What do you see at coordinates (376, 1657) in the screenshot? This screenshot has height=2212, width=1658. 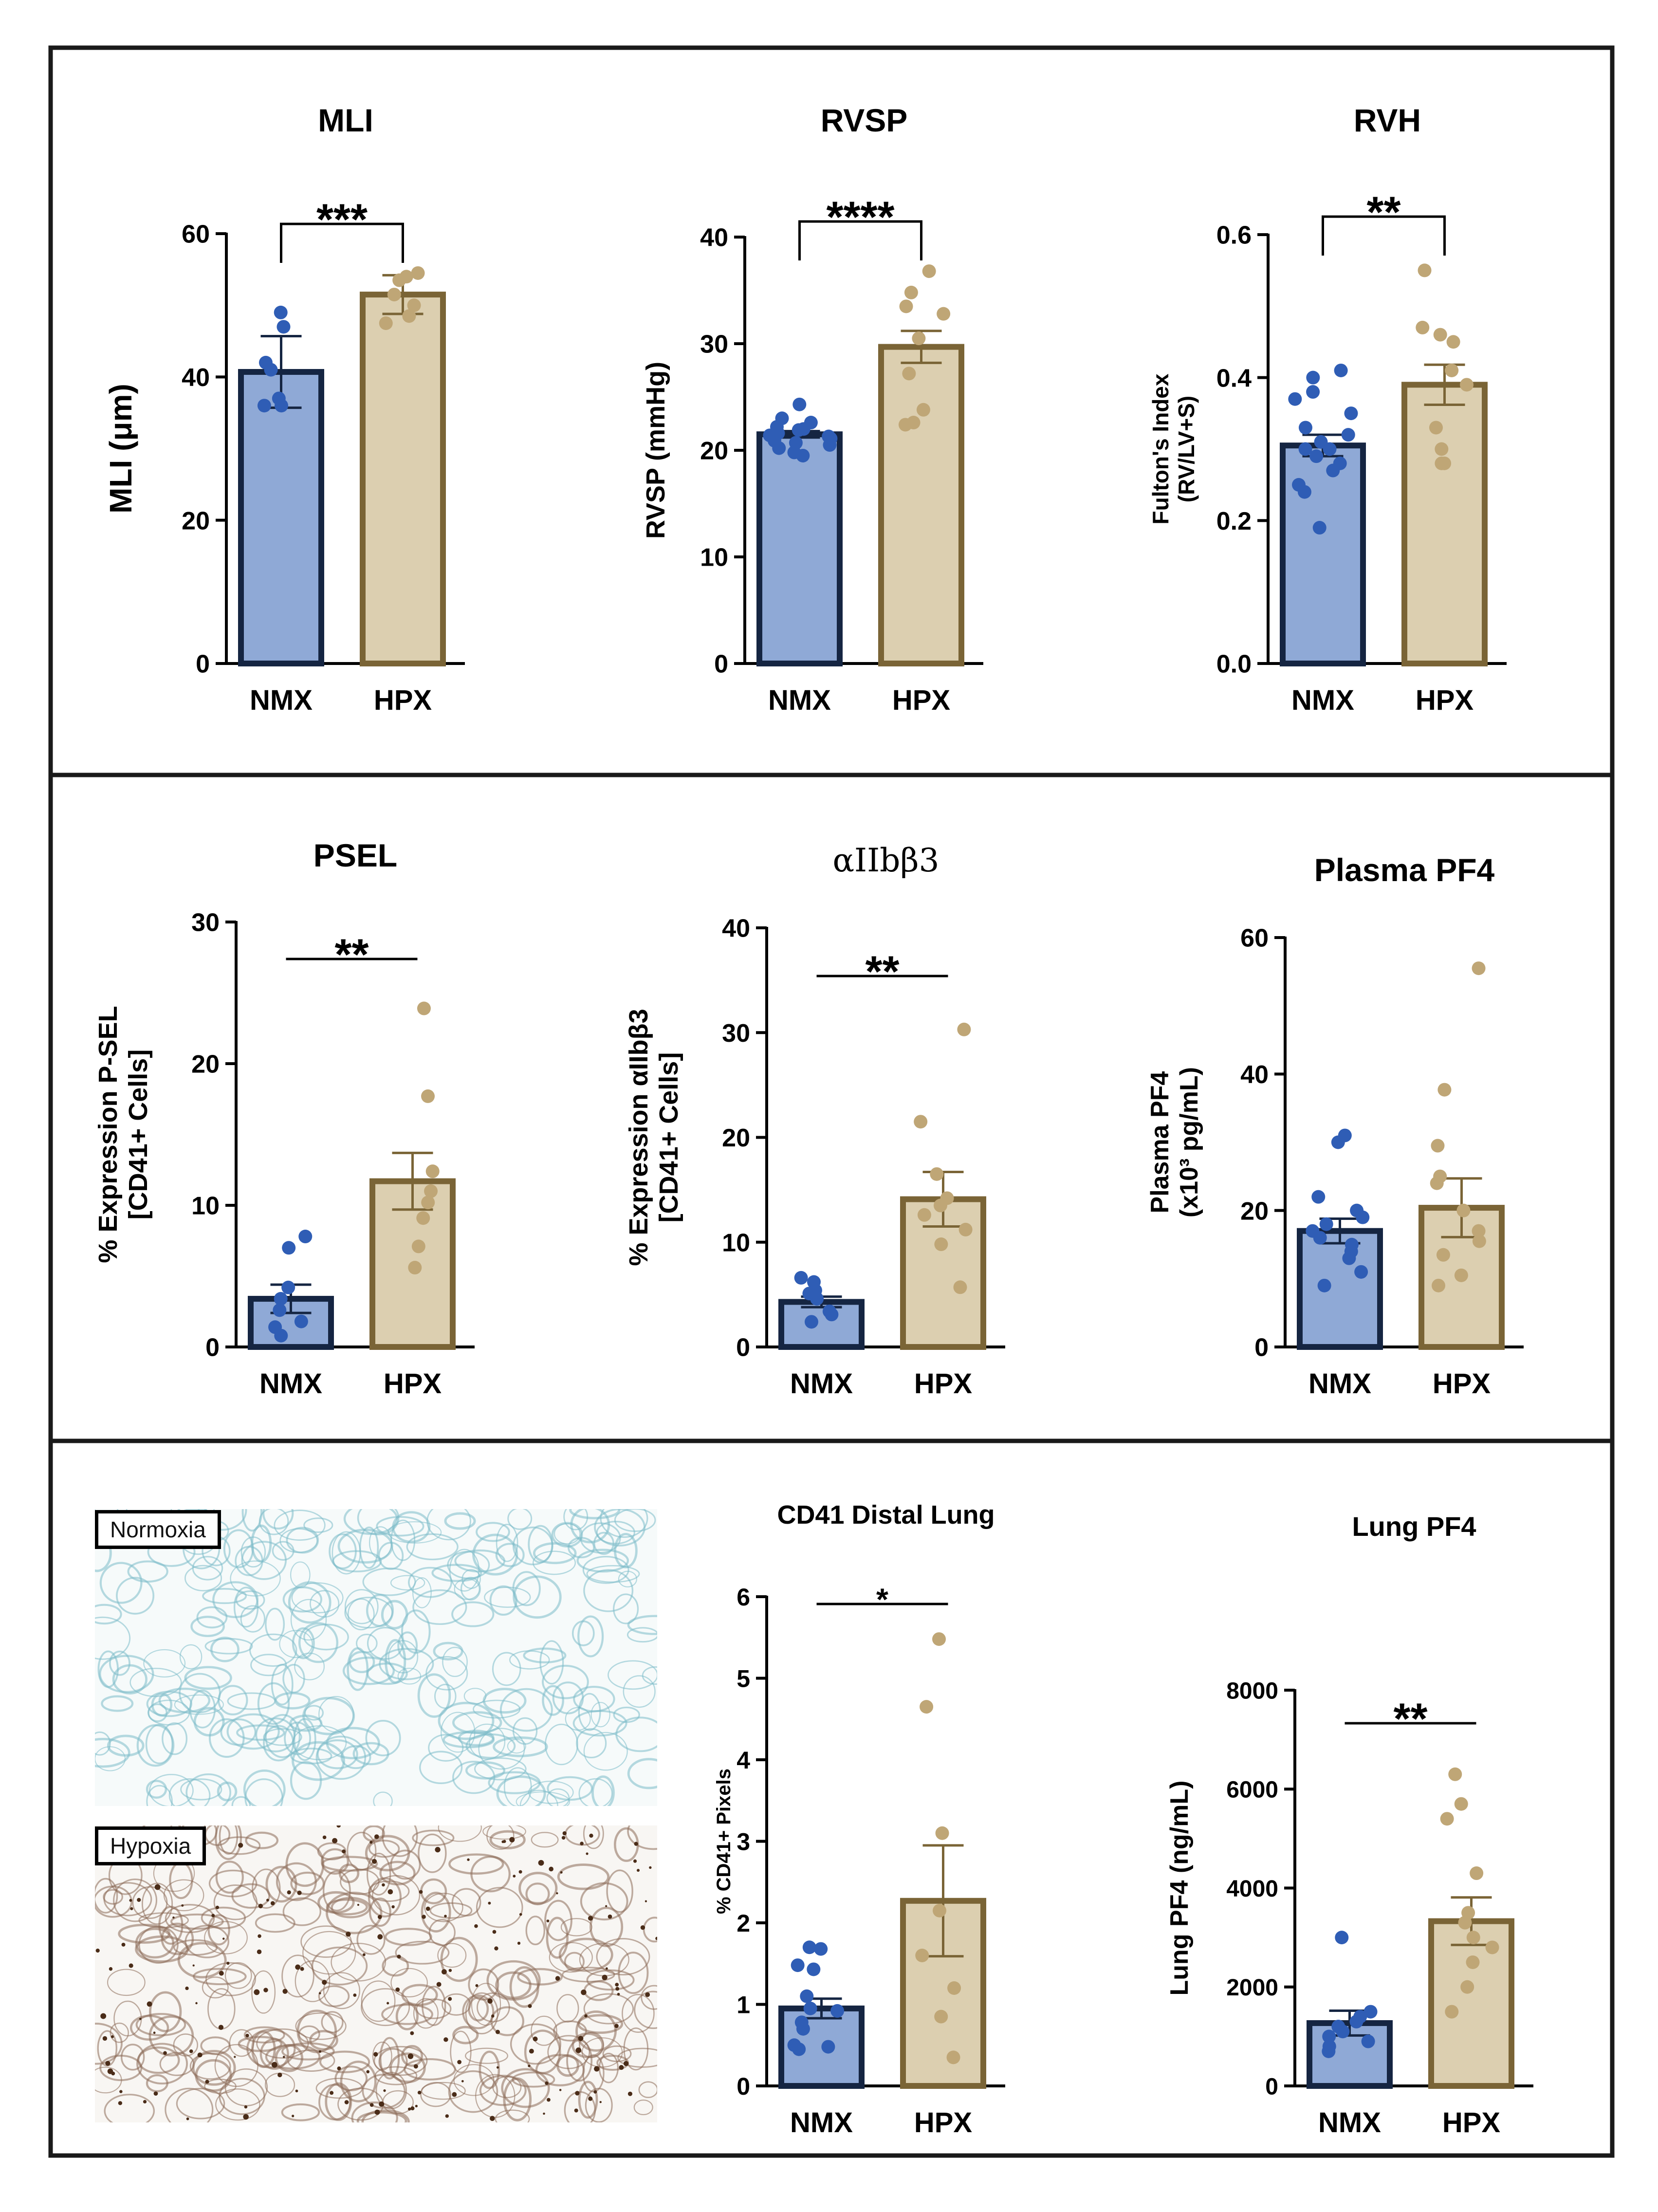 I see `normoxia-micrograph` at bounding box center [376, 1657].